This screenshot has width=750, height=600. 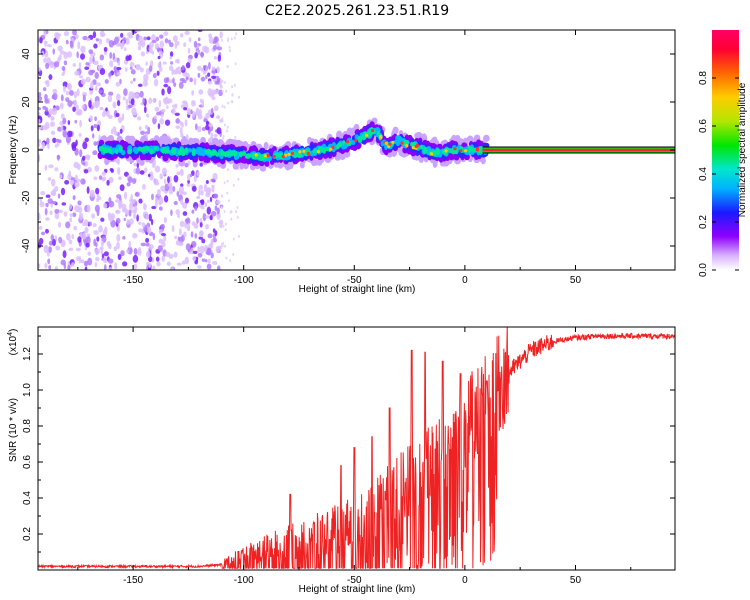 What do you see at coordinates (354, 580) in the screenshot?
I see `snr-x-tick-label: -50` at bounding box center [354, 580].